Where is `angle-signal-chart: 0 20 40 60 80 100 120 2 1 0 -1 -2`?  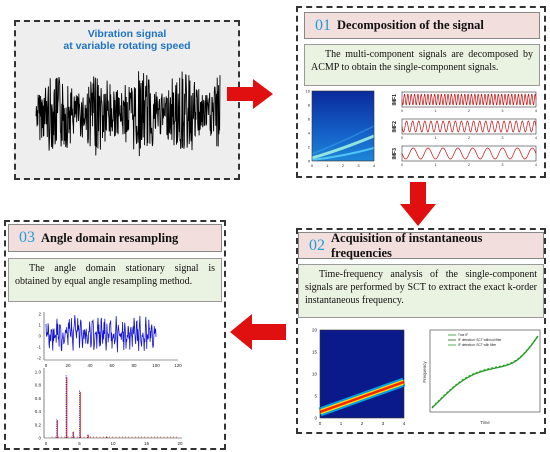 angle-signal-chart: 0 20 40 60 80 100 120 2 1 0 -1 -2 is located at coordinates (109, 340).